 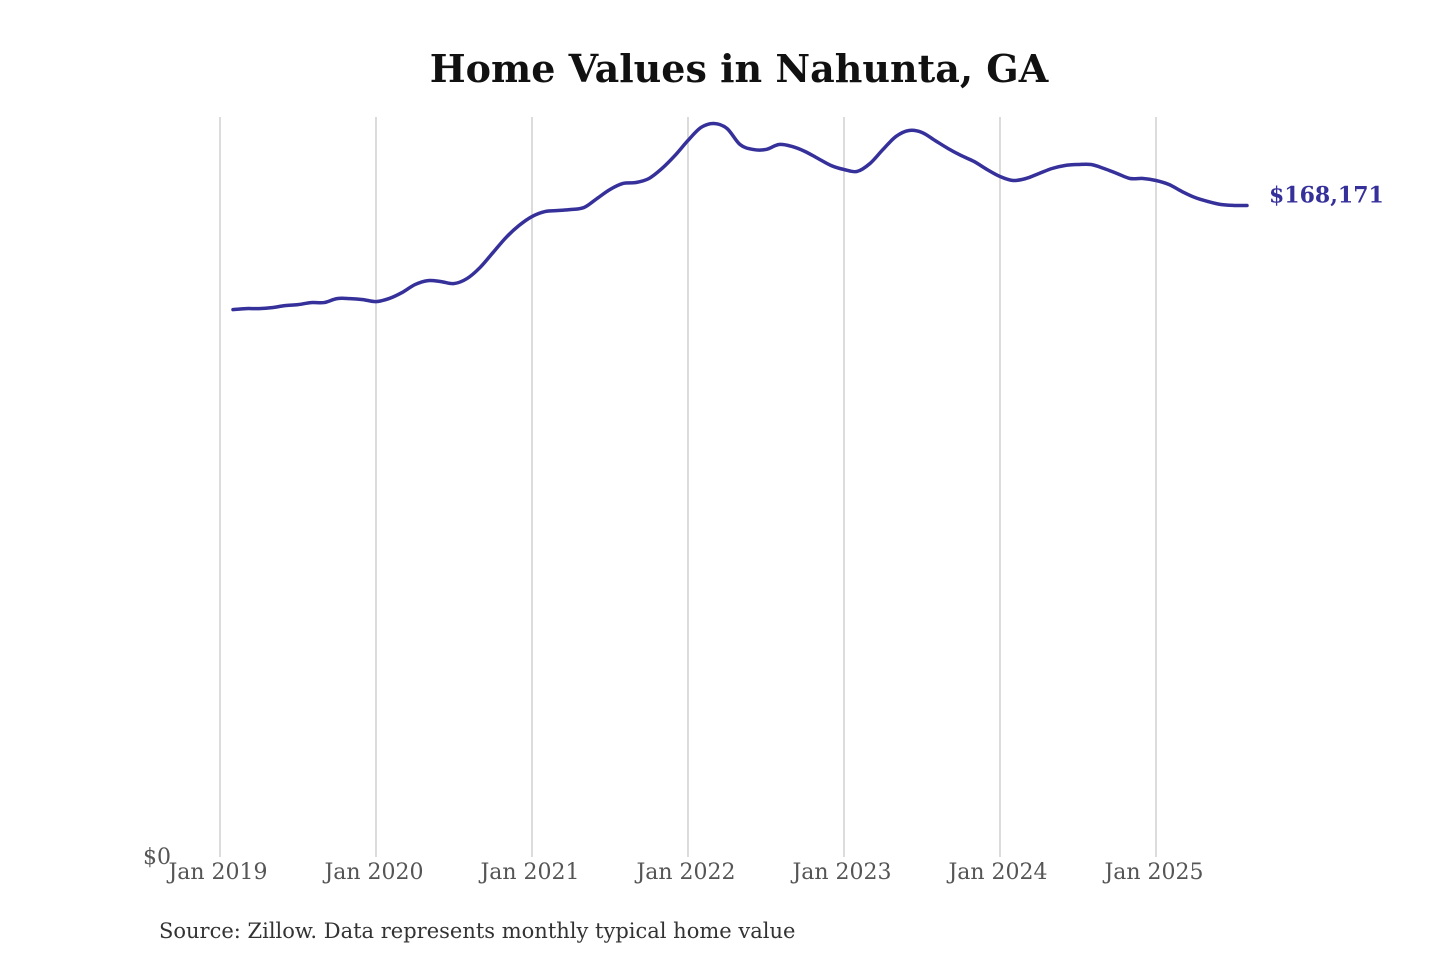 I want to click on y-tick-label-0: $0, so click(x=157, y=857).